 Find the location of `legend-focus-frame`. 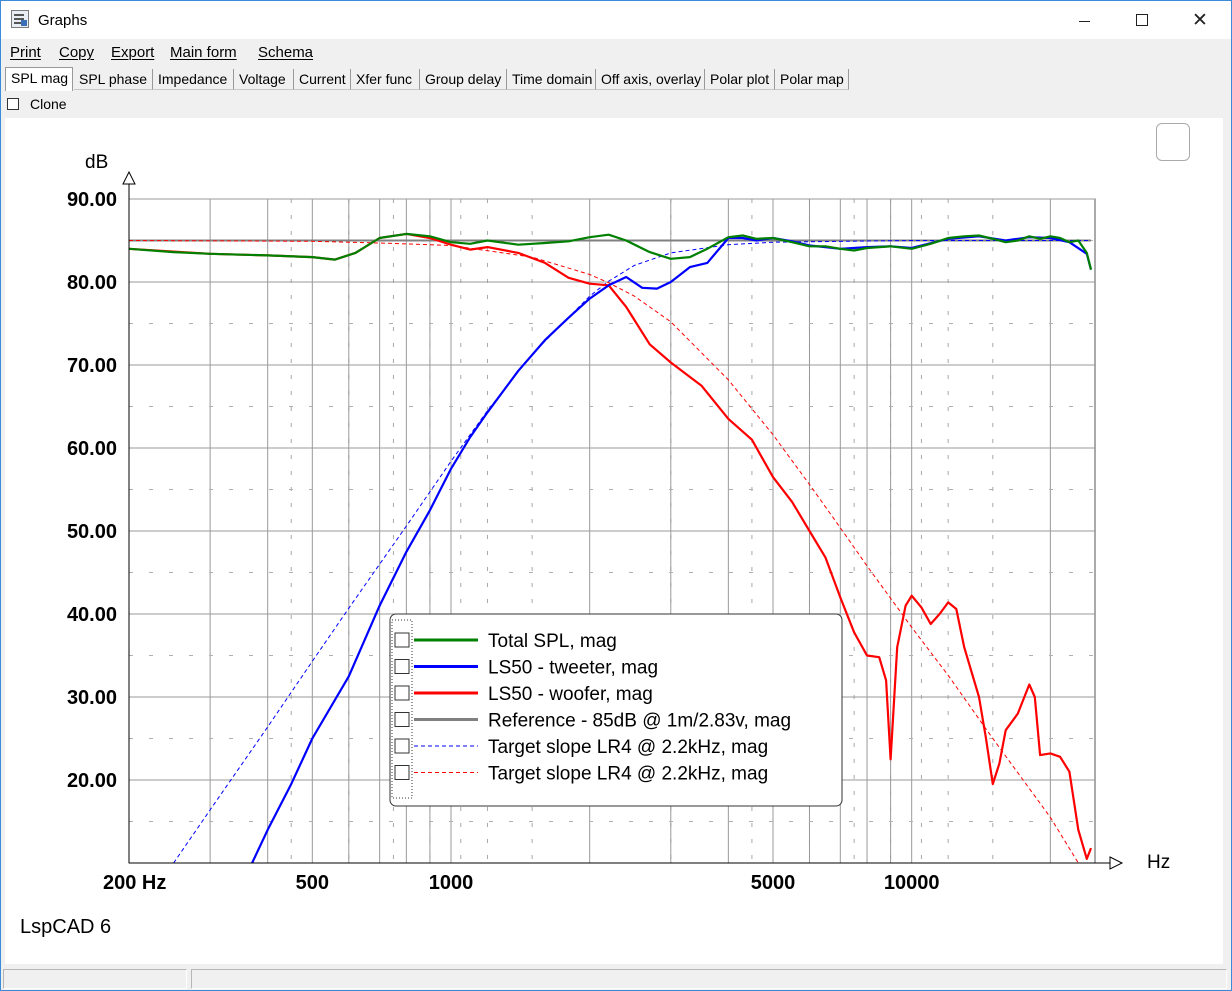

legend-focus-frame is located at coordinates (402, 709).